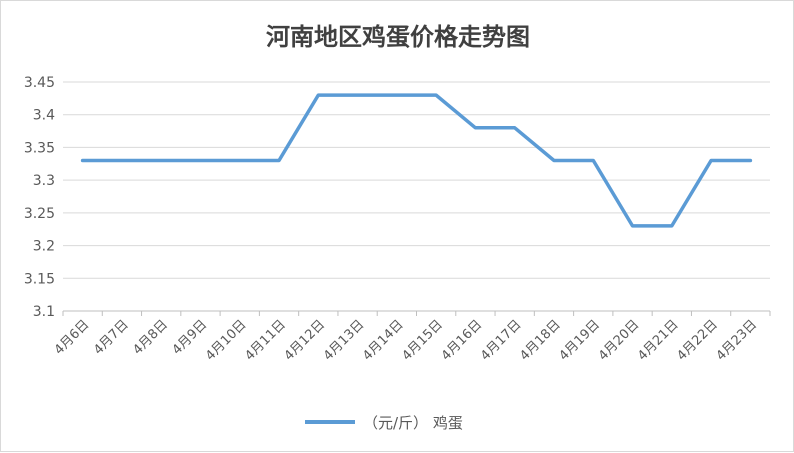 This screenshot has width=794, height=453. What do you see at coordinates (422, 340) in the screenshot?
I see `x-tick-label: 4月15日` at bounding box center [422, 340].